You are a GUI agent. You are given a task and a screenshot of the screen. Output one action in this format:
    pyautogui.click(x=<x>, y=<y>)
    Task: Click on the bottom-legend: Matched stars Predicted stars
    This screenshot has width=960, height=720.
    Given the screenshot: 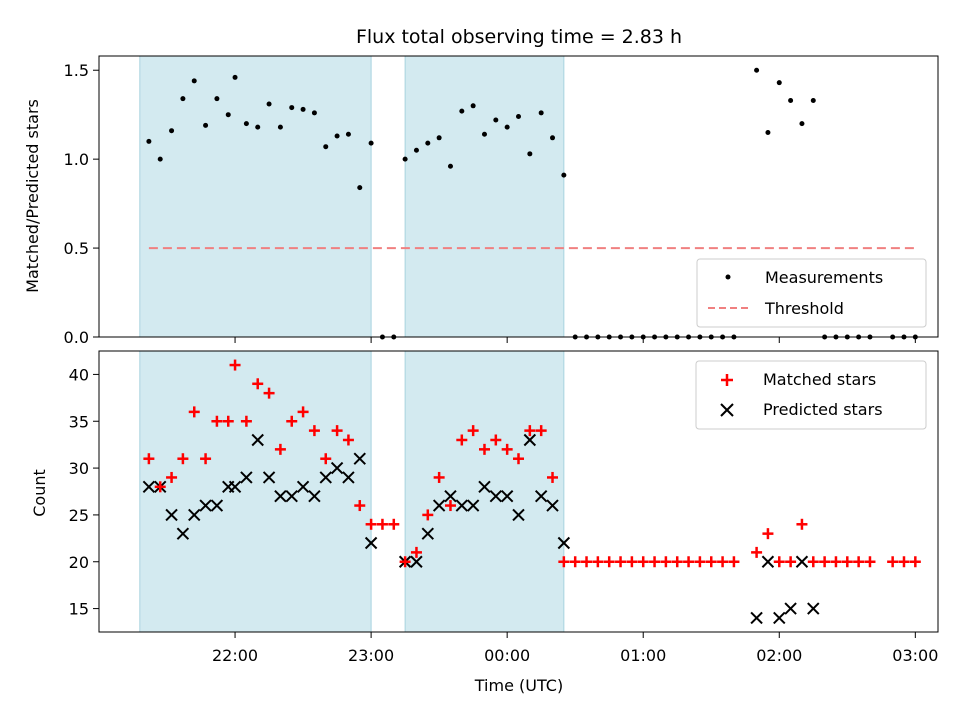 What is the action you would take?
    pyautogui.click(x=811, y=395)
    